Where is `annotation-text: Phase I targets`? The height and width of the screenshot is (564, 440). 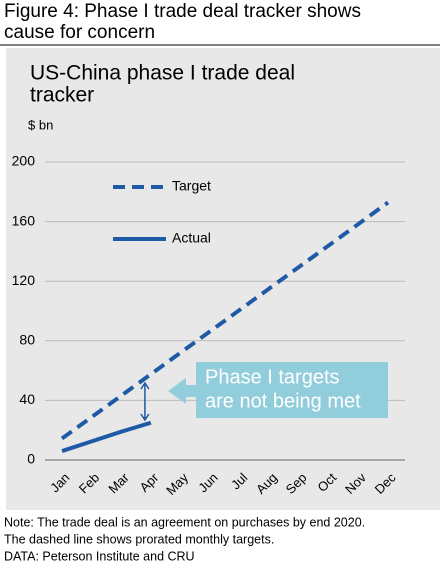
annotation-text: Phase I targets is located at coordinates (272, 377).